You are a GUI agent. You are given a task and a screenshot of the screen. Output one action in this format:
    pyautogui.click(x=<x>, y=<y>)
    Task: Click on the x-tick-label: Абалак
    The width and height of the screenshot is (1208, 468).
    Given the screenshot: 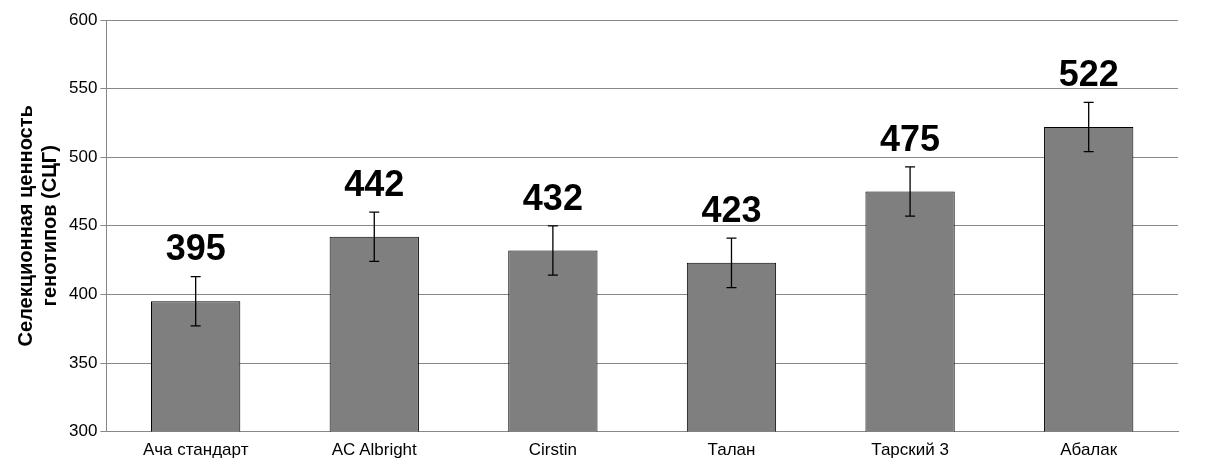 What is the action you would take?
    pyautogui.click(x=1089, y=450)
    